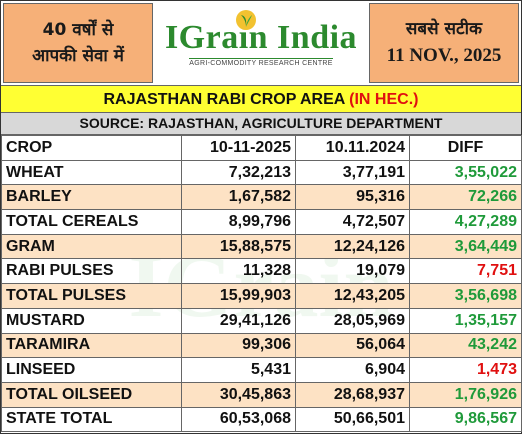  I want to click on table-row: RABI PULSES 11,328 19,079 7,751, so click(261, 271).